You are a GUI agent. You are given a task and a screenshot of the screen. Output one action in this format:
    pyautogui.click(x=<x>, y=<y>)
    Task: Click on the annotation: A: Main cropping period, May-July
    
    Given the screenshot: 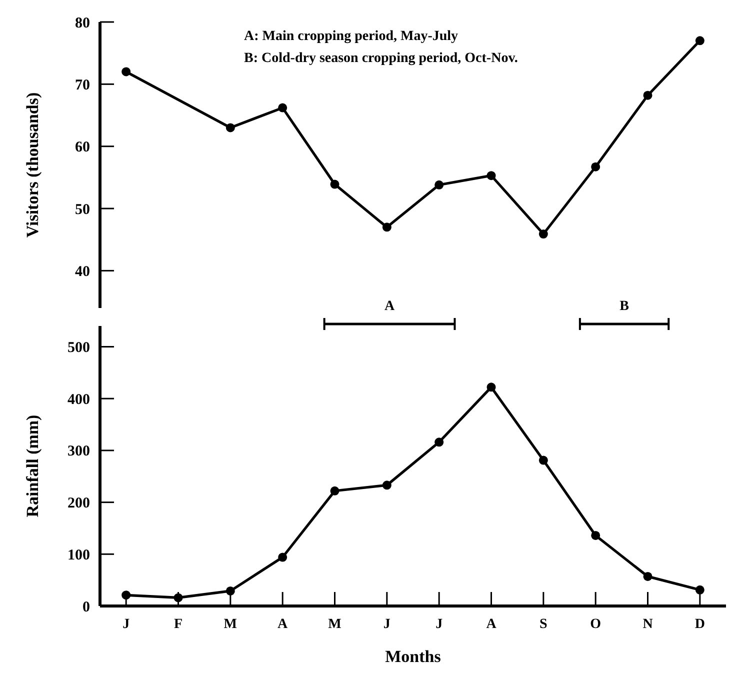 What is the action you would take?
    pyautogui.click(x=351, y=36)
    